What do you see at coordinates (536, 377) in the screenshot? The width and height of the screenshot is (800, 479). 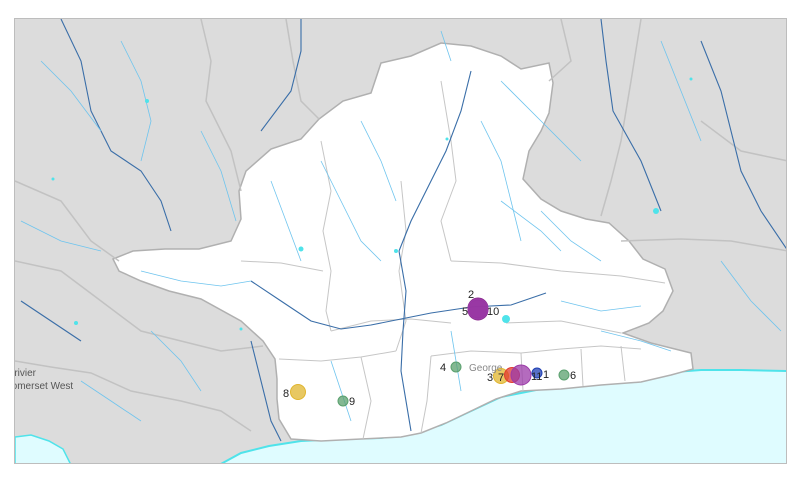 I see `station-label-11: 11` at bounding box center [536, 377].